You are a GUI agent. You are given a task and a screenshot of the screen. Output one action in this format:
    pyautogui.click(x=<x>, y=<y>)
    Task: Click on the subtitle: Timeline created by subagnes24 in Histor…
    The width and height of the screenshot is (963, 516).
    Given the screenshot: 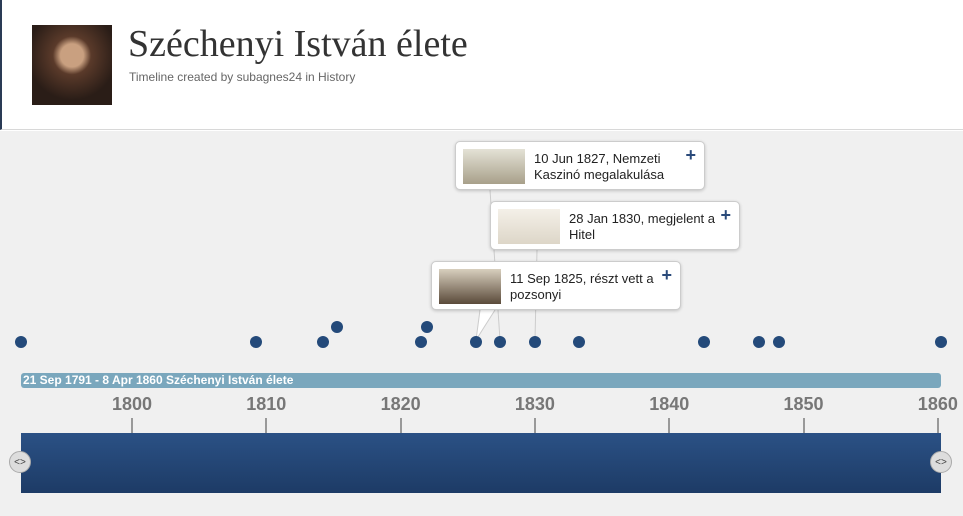 What is the action you would take?
    pyautogui.click(x=242, y=77)
    